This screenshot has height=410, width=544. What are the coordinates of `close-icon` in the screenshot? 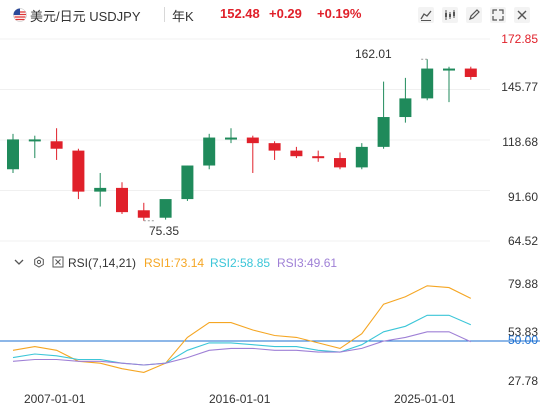 It's located at (522, 15).